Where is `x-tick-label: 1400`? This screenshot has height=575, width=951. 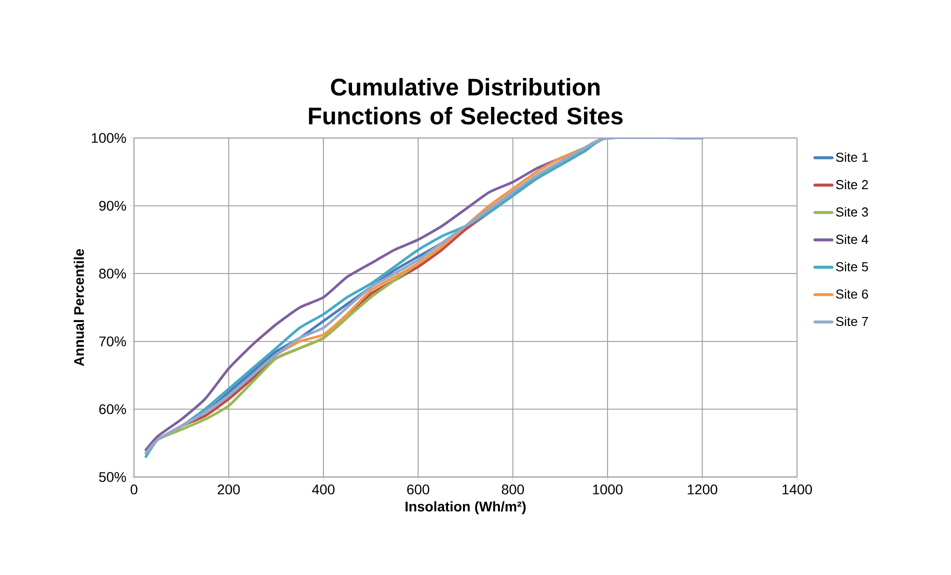 x-tick-label: 1400 is located at coordinates (797, 489).